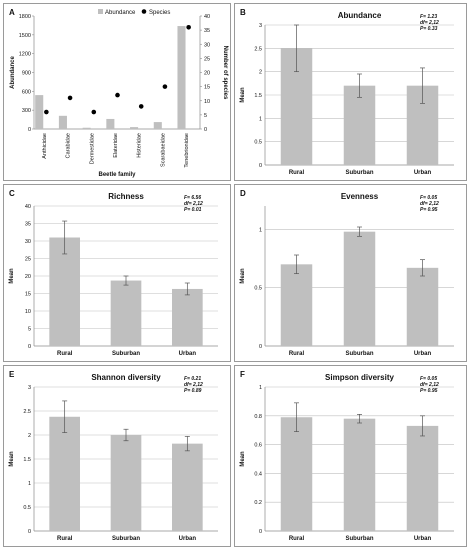  Describe the element at coordinates (225, 73) in the screenshot. I see `y-axis-right-label: Number of species` at that location.